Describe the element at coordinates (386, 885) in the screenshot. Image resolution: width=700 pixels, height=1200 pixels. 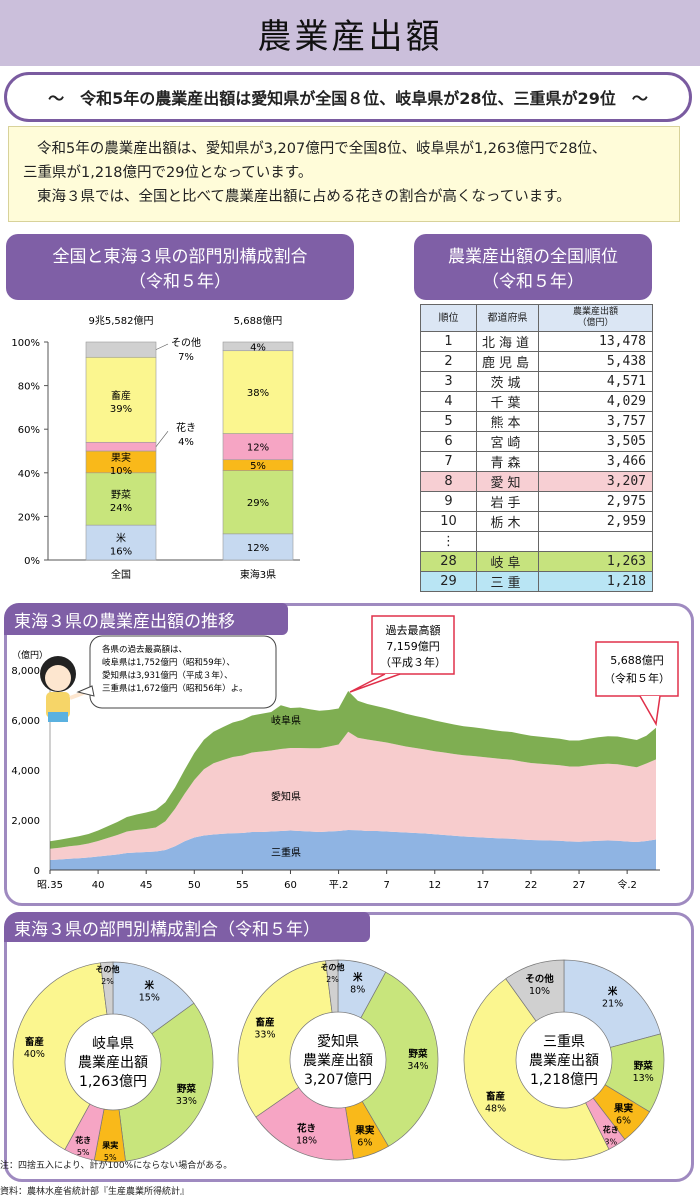
I see `area-x-tick-label: 7` at that location.